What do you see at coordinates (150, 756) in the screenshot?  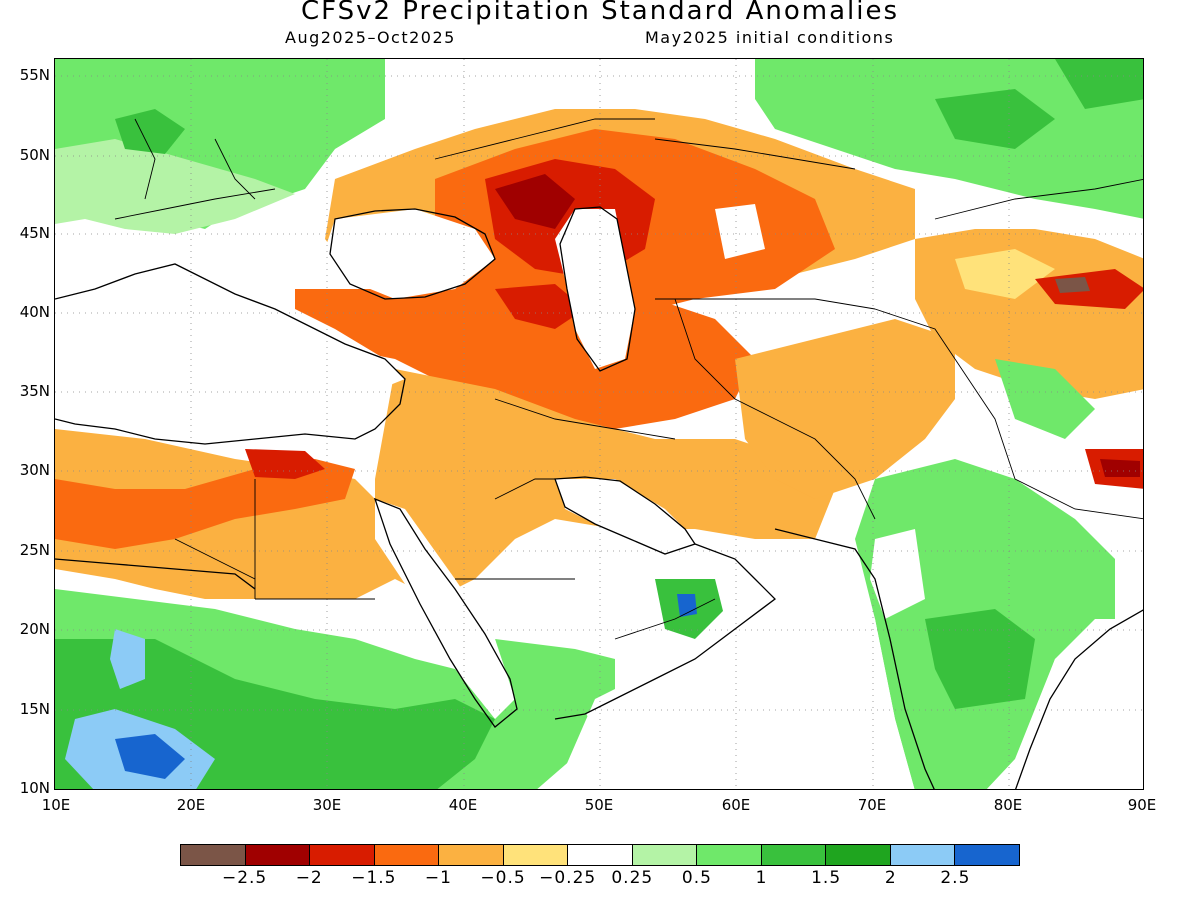 I see `region-sahel-darkblue` at bounding box center [150, 756].